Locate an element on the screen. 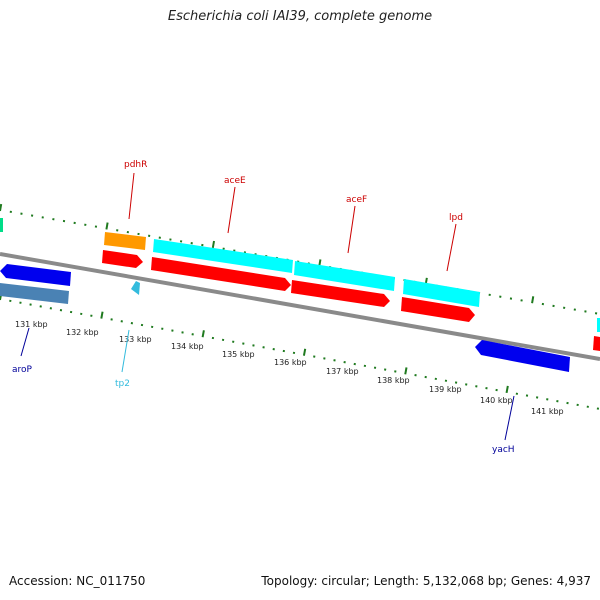  feature-green-partial is located at coordinates (1, 225).